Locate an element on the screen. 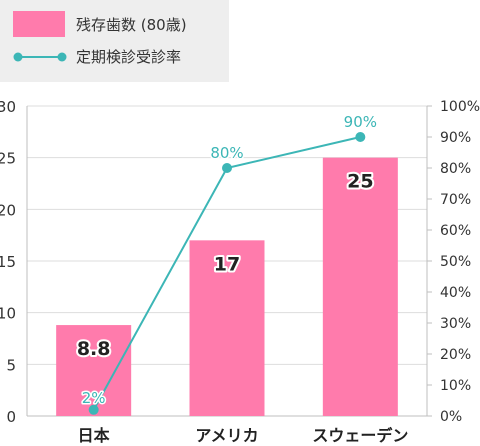  y-right-tick-label: 10% is located at coordinates (455, 386).